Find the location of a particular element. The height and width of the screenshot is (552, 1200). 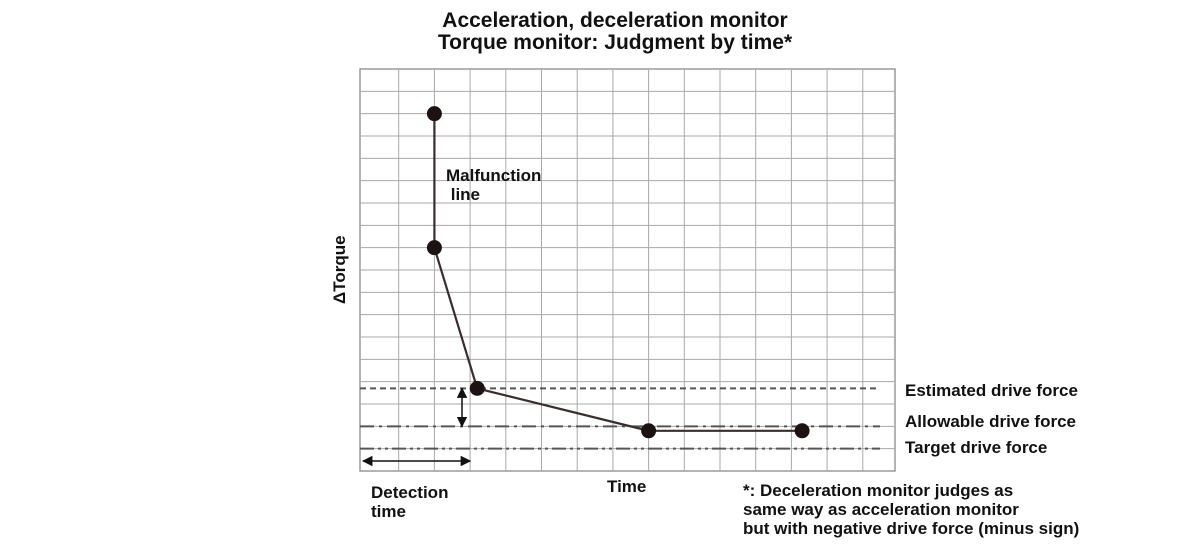

ref-label-estimated: Estimated drive force is located at coordinates (991, 390).